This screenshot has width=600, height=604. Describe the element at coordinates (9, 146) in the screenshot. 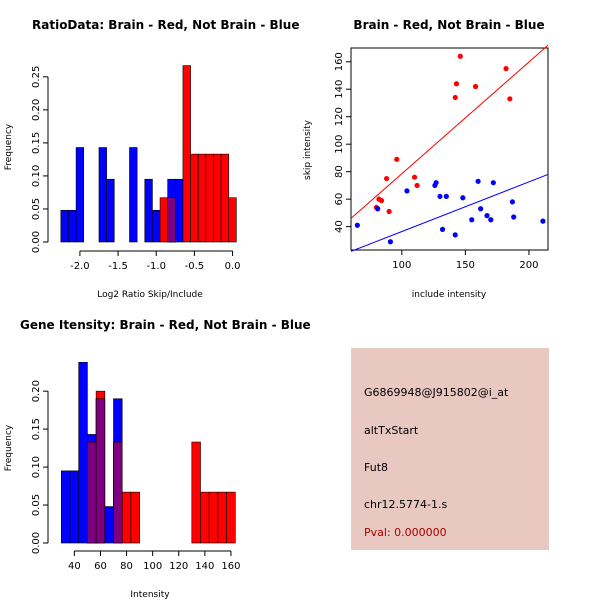

I see `ratio-histogram-ylabel: Frequency` at that location.